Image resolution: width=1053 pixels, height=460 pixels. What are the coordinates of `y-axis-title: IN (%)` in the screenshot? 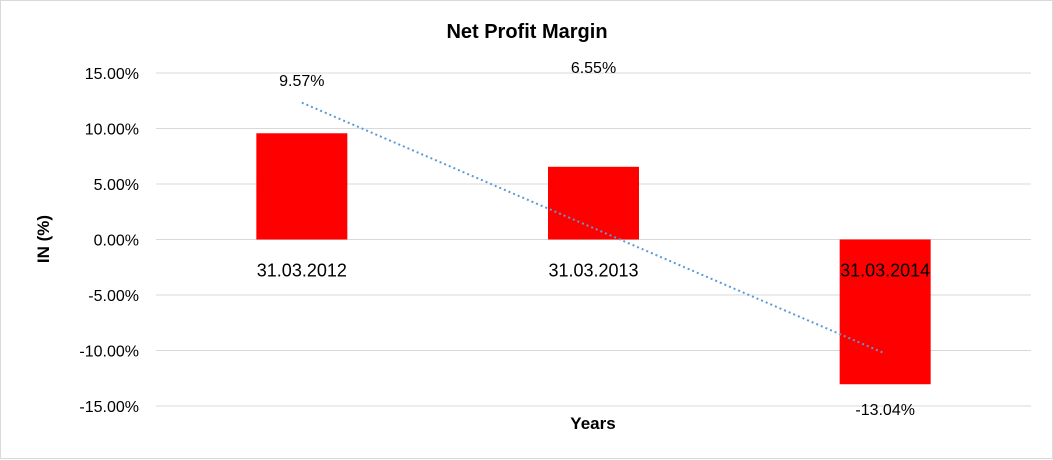 It's located at (43, 239).